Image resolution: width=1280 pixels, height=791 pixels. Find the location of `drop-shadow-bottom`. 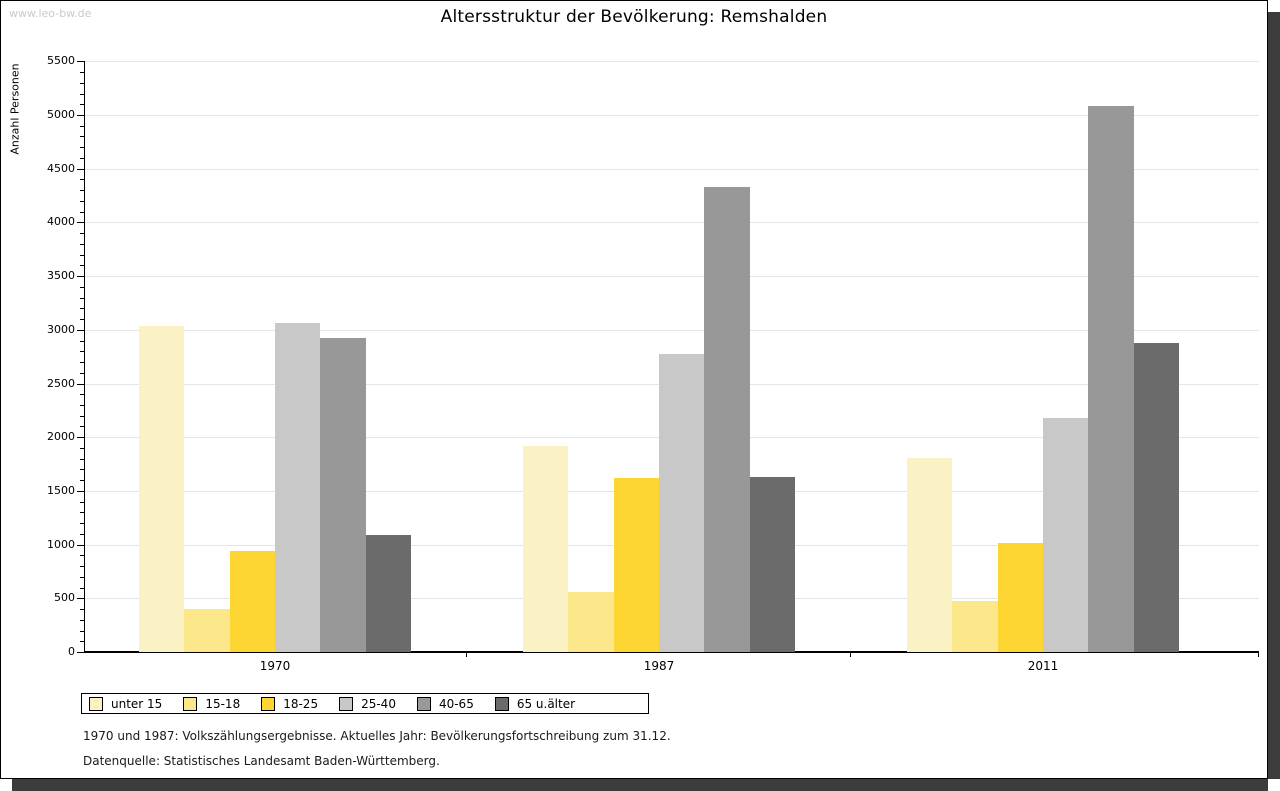

drop-shadow-bottom is located at coordinates (640, 785).